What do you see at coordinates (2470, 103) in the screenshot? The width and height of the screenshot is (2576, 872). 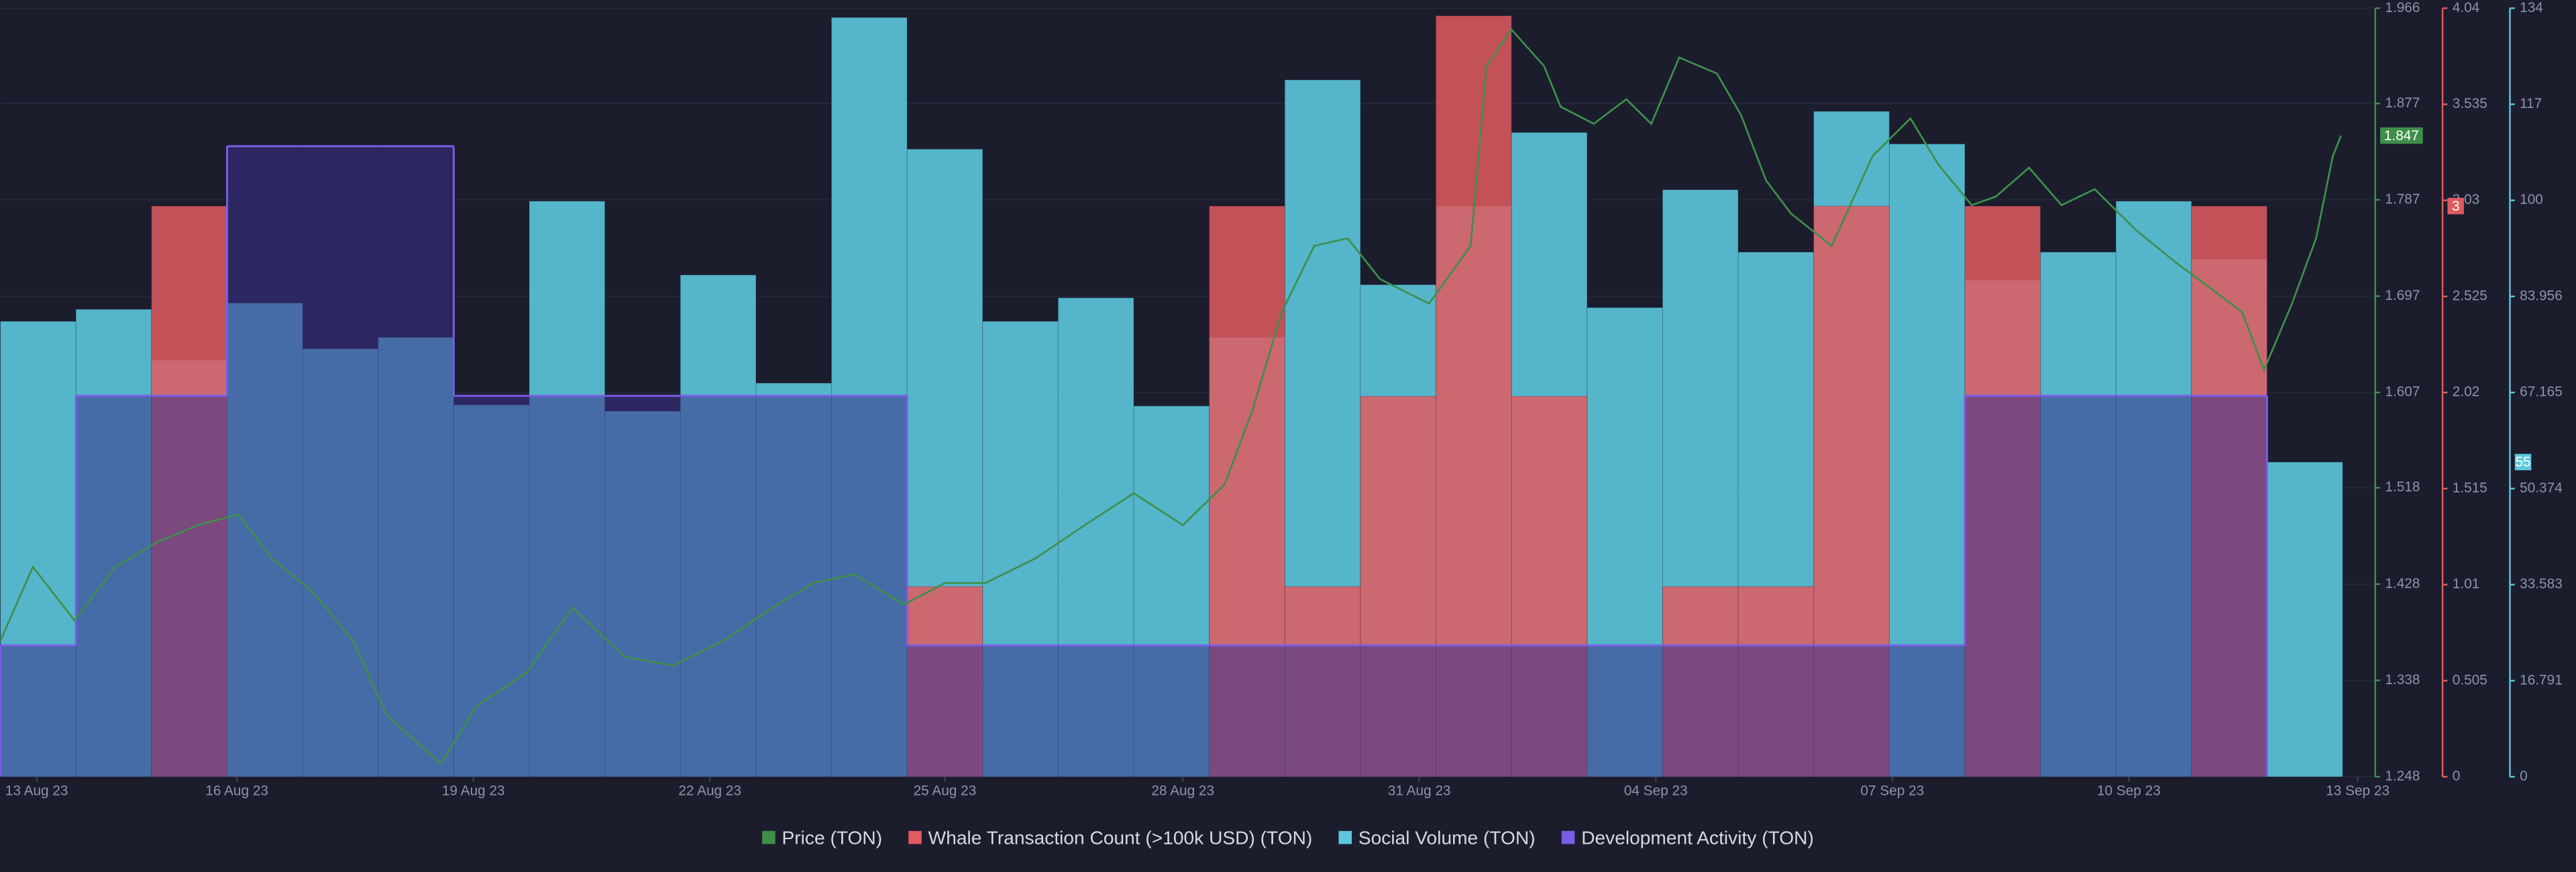 I see `y-tick-label: 3.535` at bounding box center [2470, 103].